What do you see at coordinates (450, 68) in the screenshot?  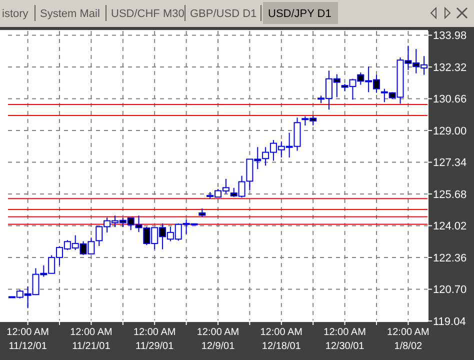 I see `y-tick-label: 132.32` at bounding box center [450, 68].